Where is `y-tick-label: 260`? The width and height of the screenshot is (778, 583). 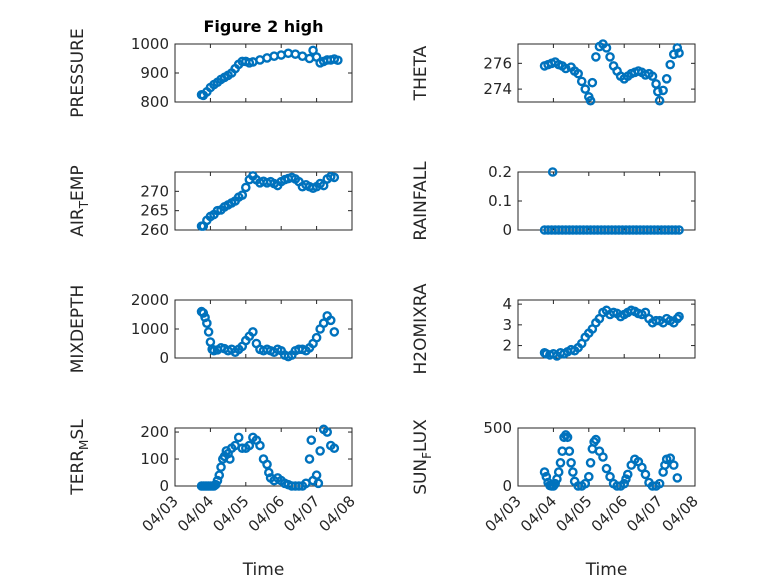 y-tick-label: 260 is located at coordinates (154, 230).